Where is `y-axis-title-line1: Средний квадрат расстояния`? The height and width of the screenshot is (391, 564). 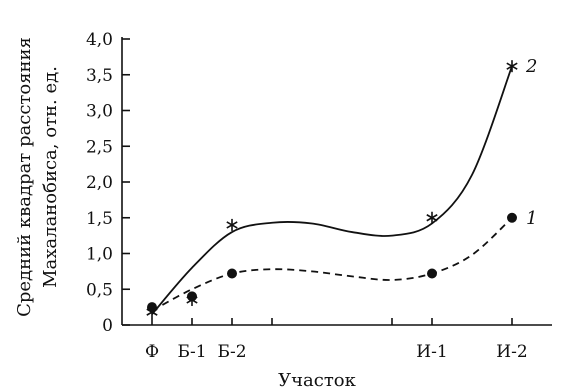 y-axis-title-line1: Средний квадрат расстояния is located at coordinates (24, 177).